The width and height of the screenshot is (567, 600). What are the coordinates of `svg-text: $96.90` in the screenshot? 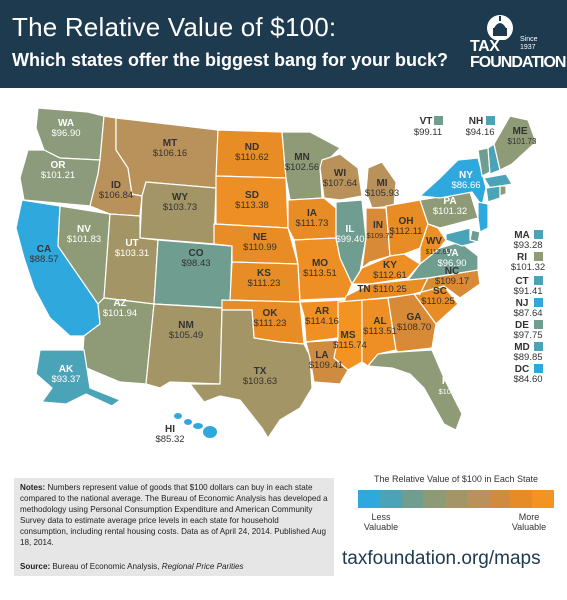 It's located at (65, 133).